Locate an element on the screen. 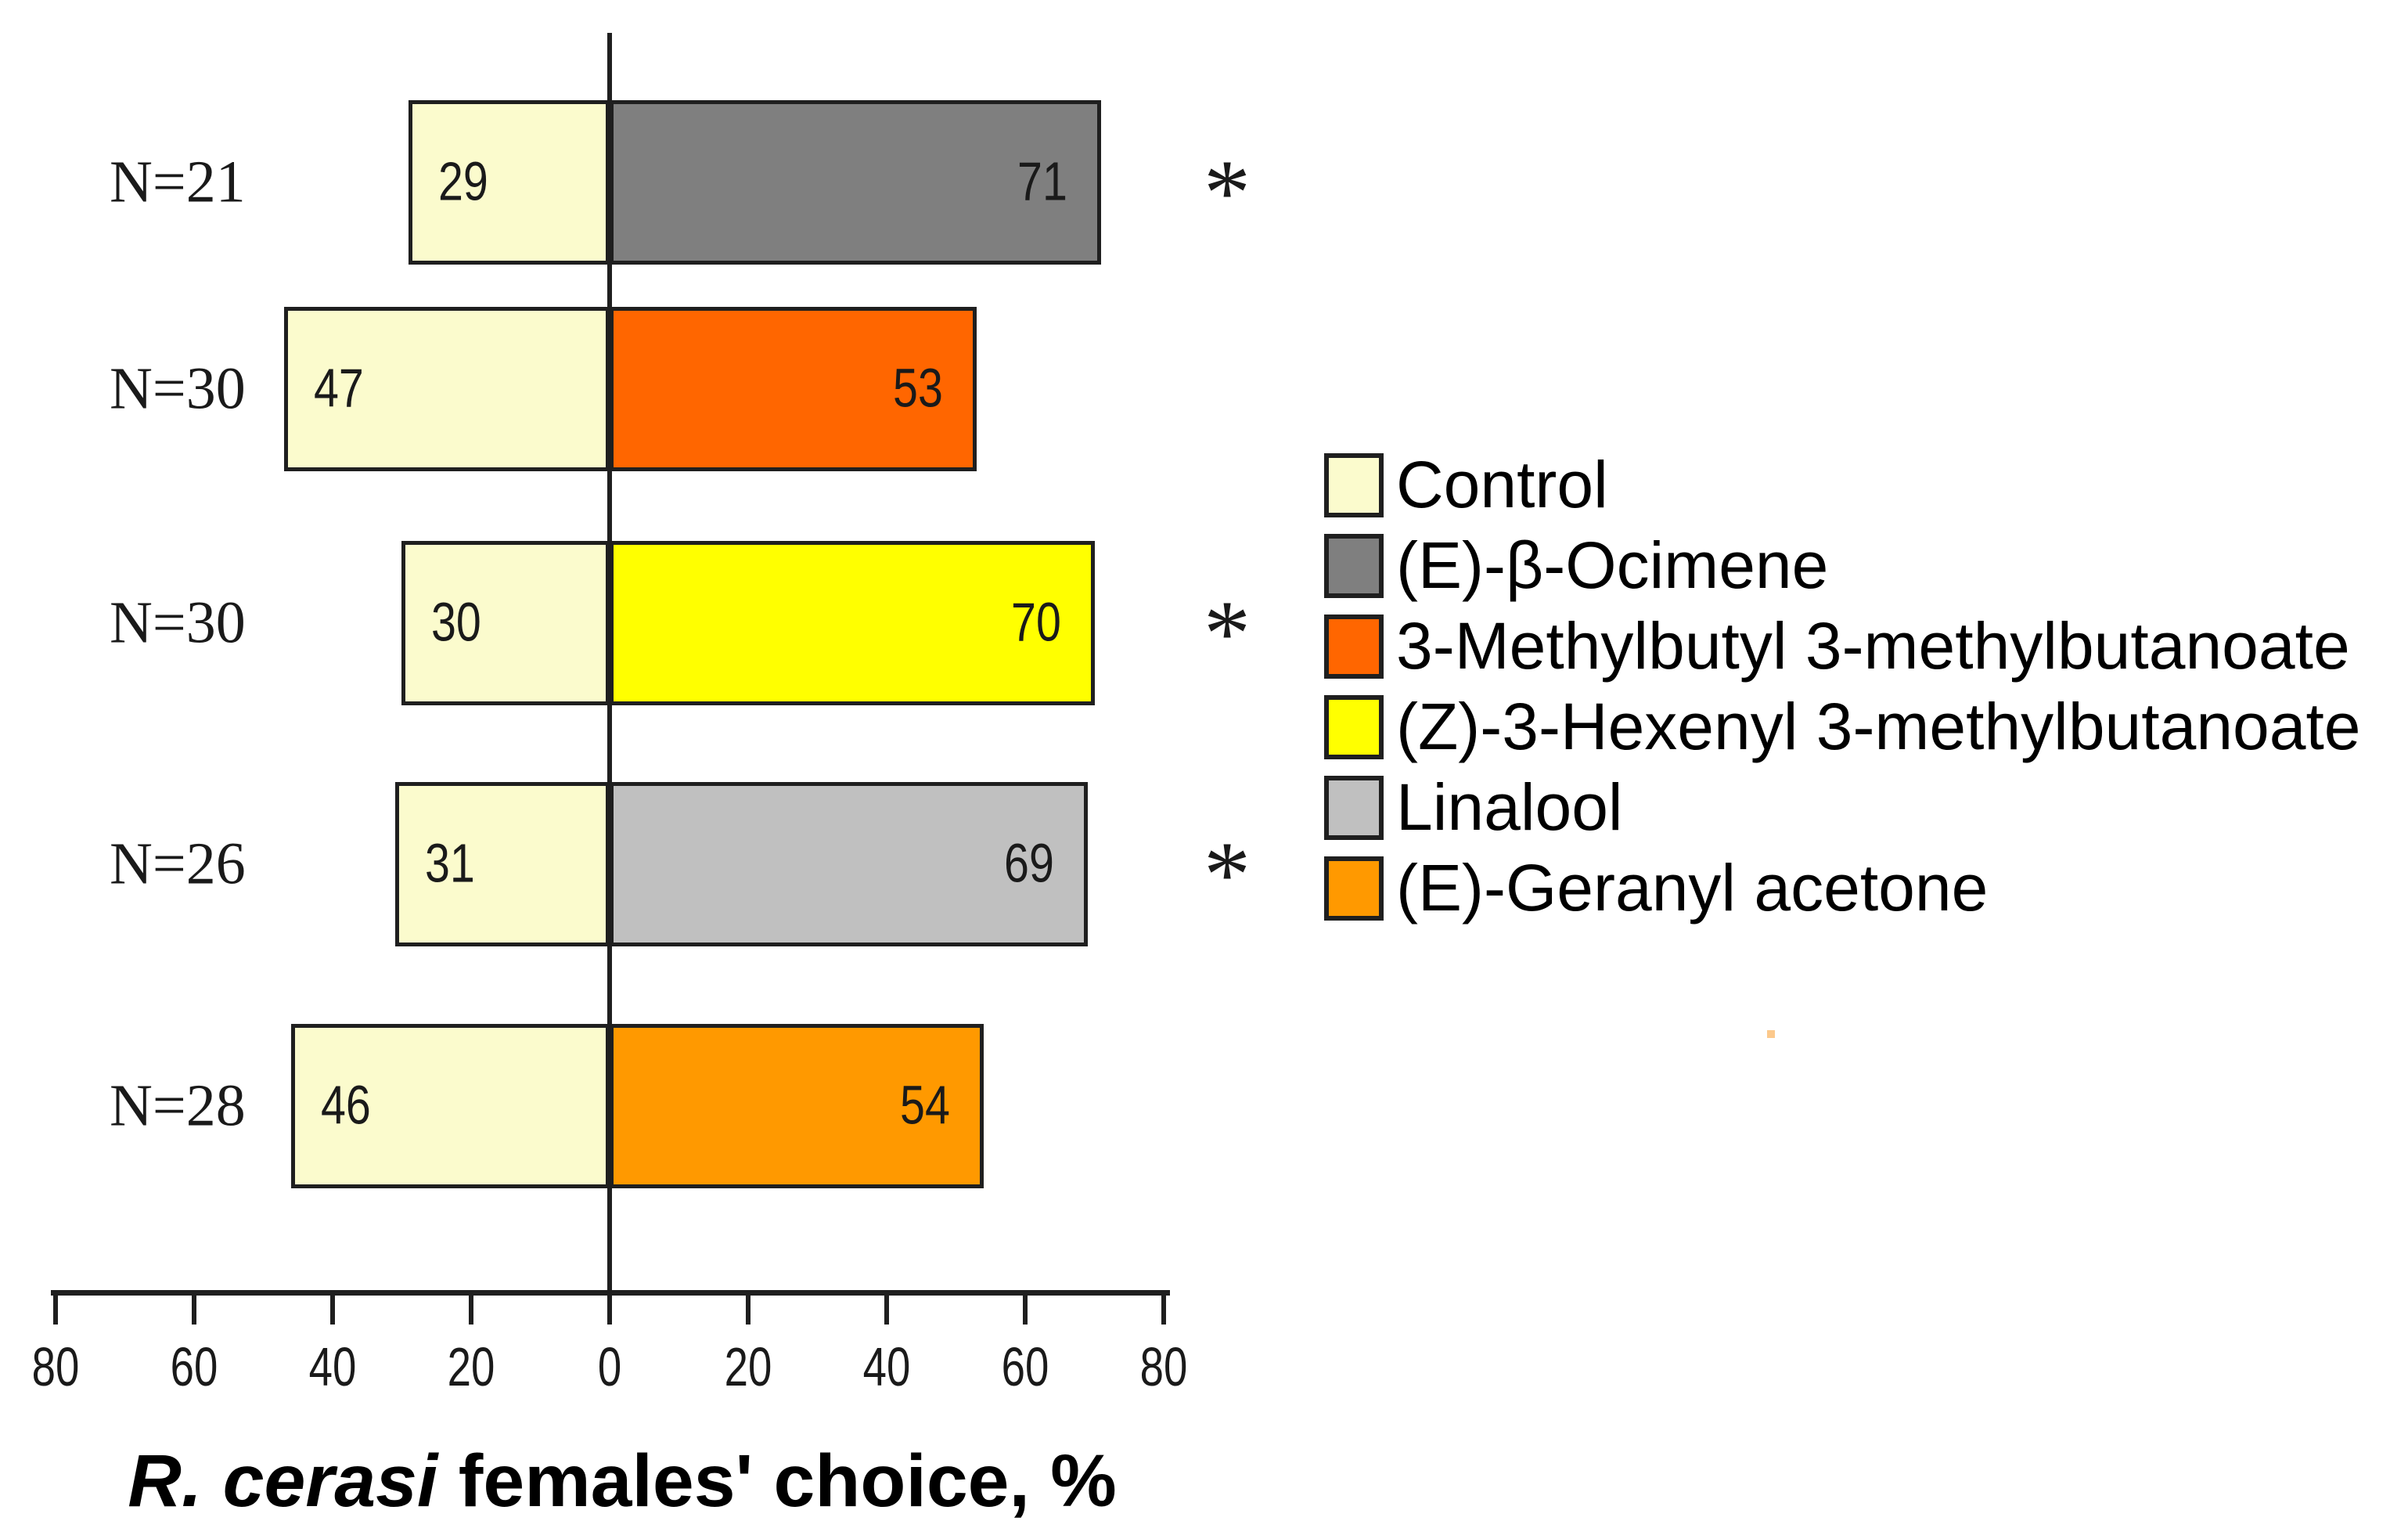 The width and height of the screenshot is (2408, 1539). treatment-value-label: 54 is located at coordinates (925, 1105).